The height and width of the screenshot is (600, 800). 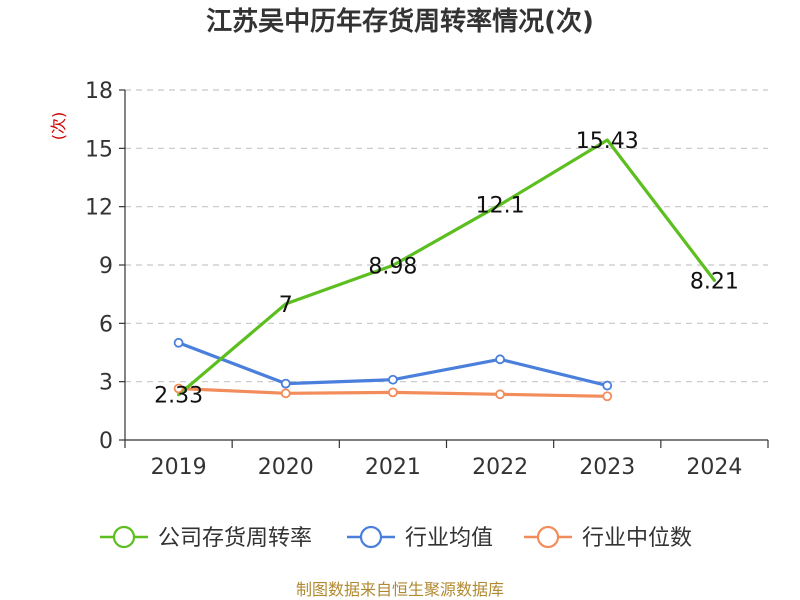 I want to click on y-tick-label: 3, so click(x=106, y=383).